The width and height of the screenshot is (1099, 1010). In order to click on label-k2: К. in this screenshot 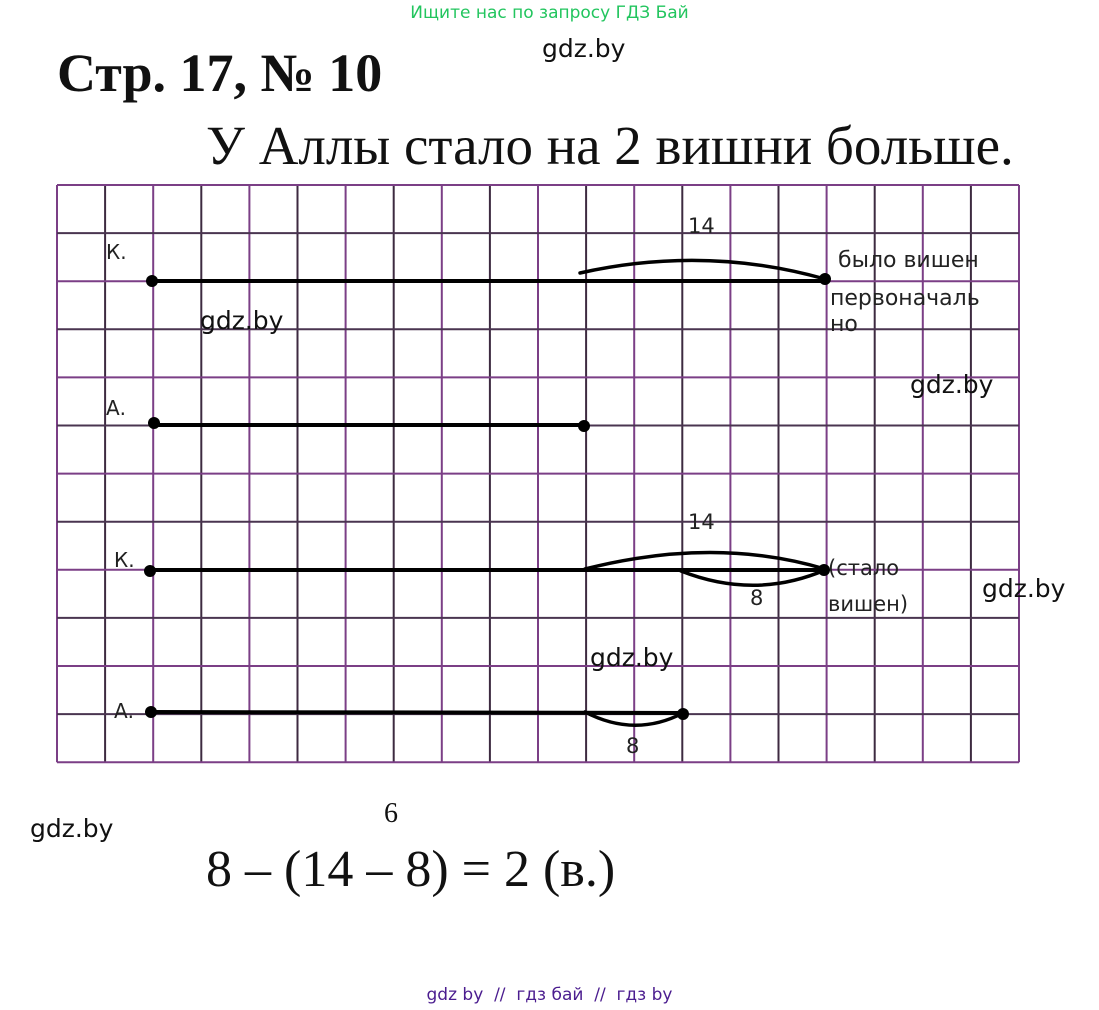, I will do `click(124, 560)`.